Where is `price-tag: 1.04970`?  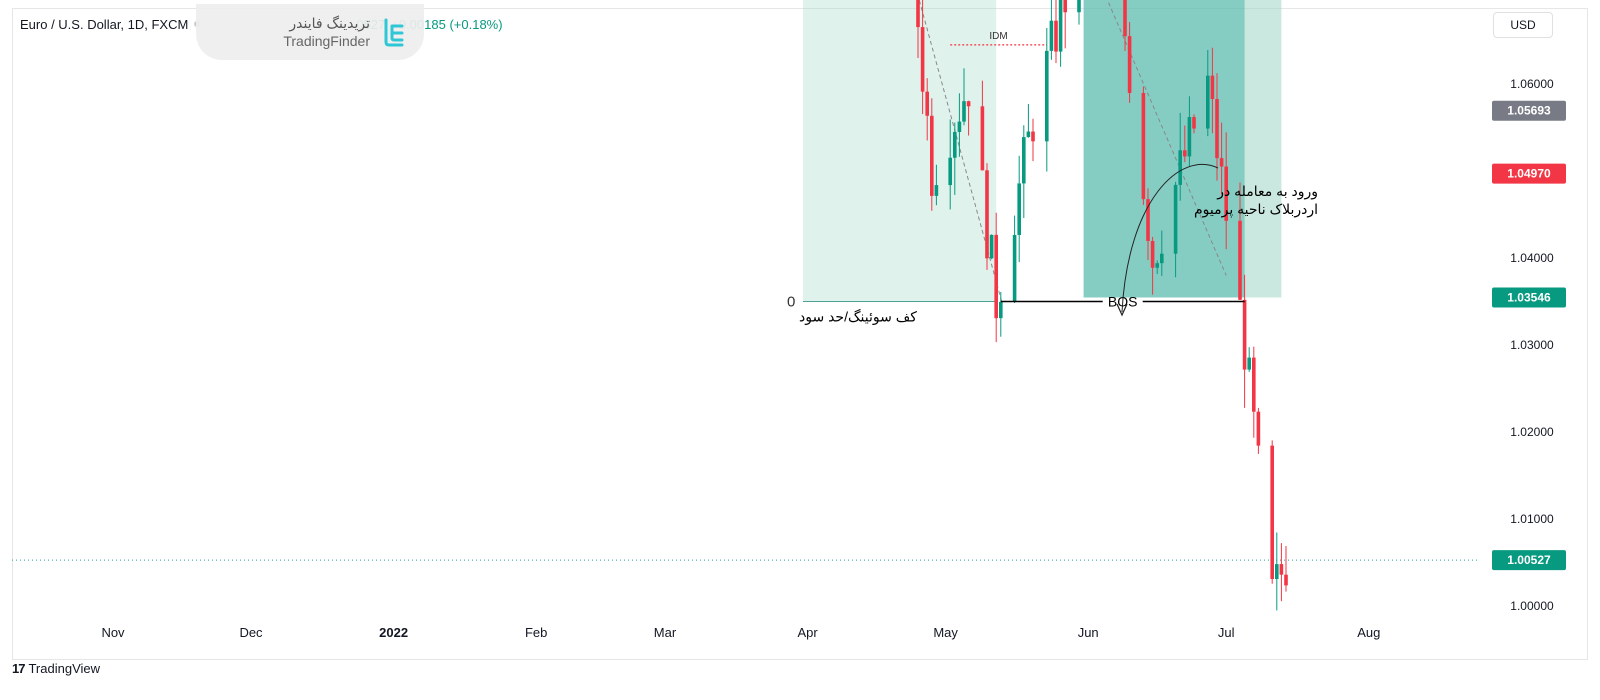
price-tag: 1.04970 is located at coordinates (1529, 173).